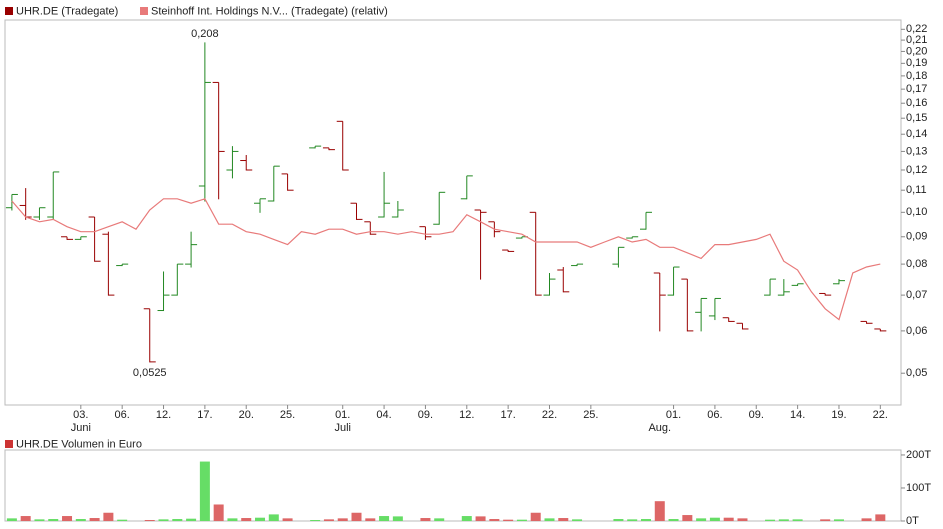  What do you see at coordinates (916, 29) in the screenshot?
I see `y-tick-label: 0,22` at bounding box center [916, 29].